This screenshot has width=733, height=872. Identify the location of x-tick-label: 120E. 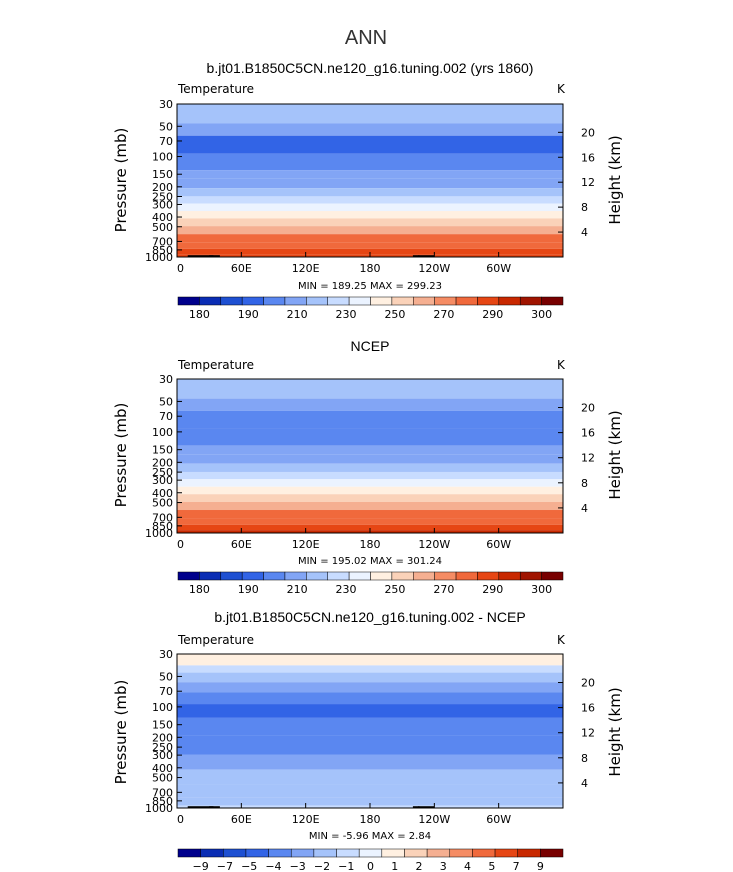
(306, 544).